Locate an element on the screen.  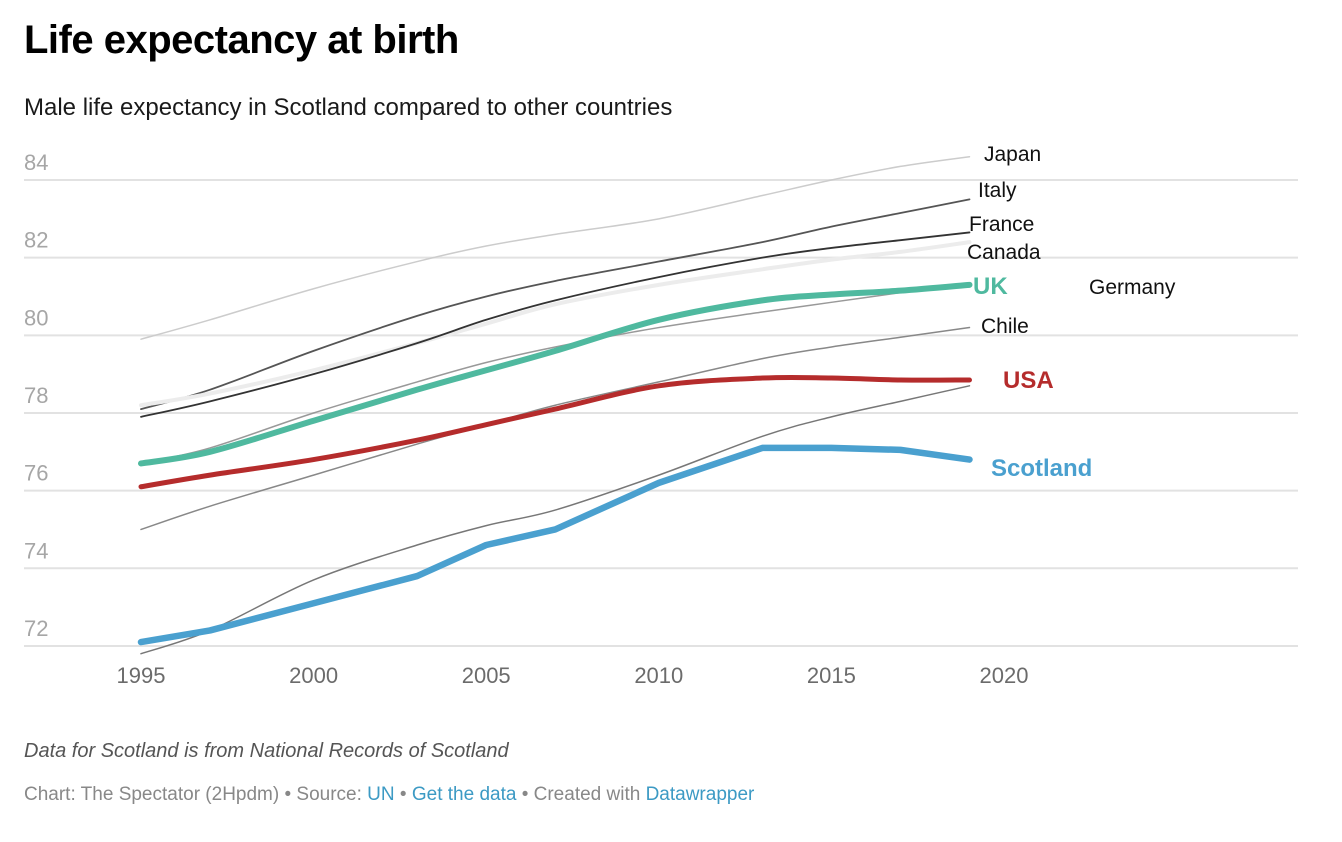
series-line-scotland is located at coordinates (555, 545).